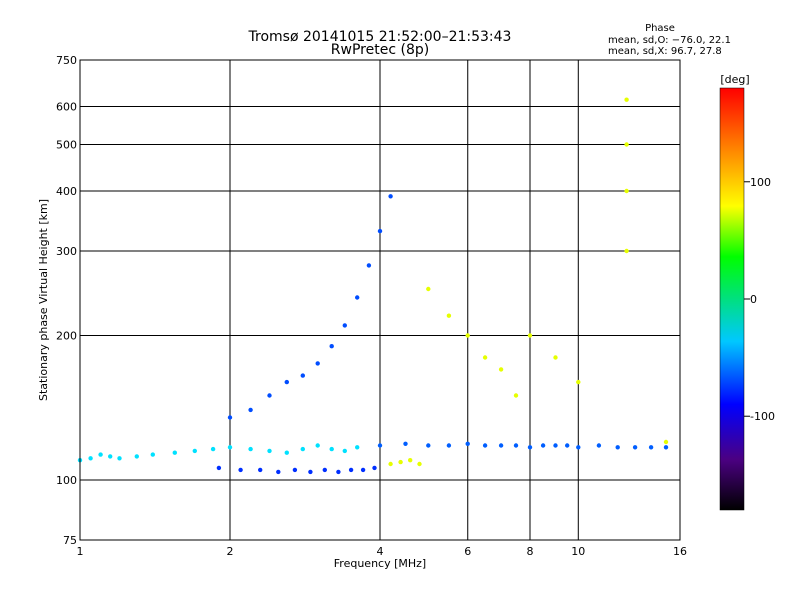 The height and width of the screenshot is (600, 800). I want to click on x-axis-label: Frequency [MHz], so click(380, 563).